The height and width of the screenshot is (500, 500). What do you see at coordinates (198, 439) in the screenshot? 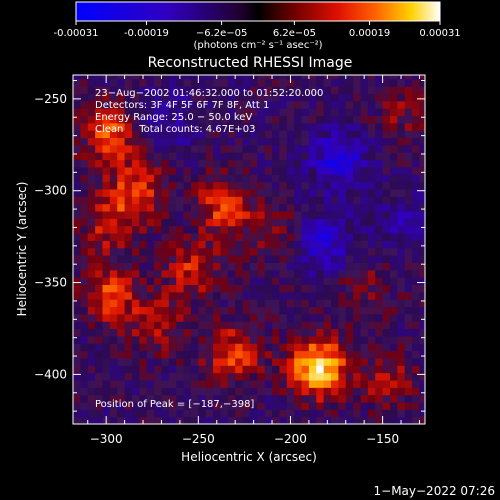
I see `x-tick-label: −250` at bounding box center [198, 439].